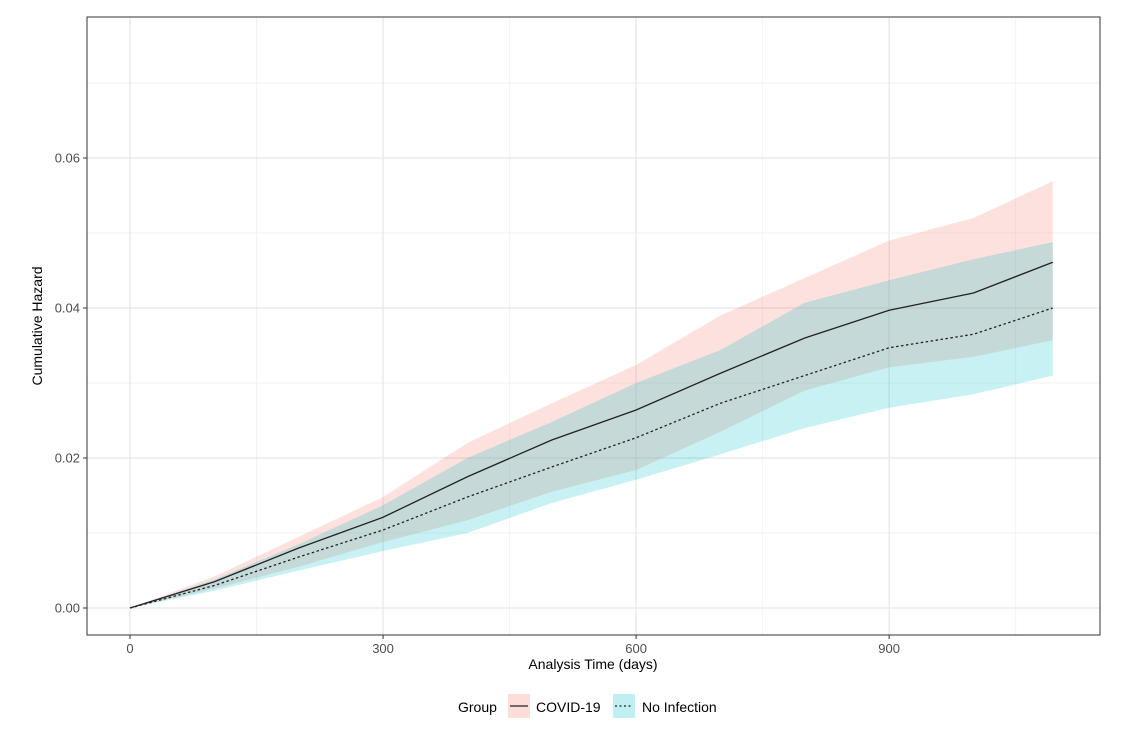 Image resolution: width=1127 pixels, height=734 pixels. What do you see at coordinates (67, 308) in the screenshot?
I see `y-tick-label: 0.04` at bounding box center [67, 308].